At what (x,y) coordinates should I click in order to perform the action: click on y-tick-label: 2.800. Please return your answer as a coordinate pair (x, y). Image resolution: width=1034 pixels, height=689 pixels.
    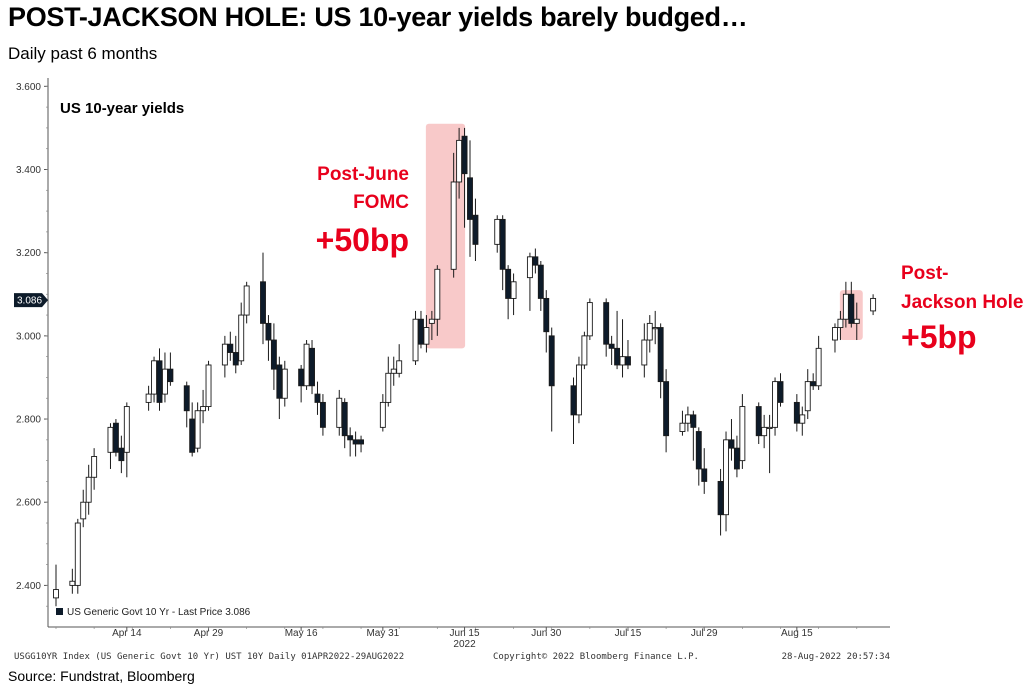
    Looking at the image, I should click on (28, 420).